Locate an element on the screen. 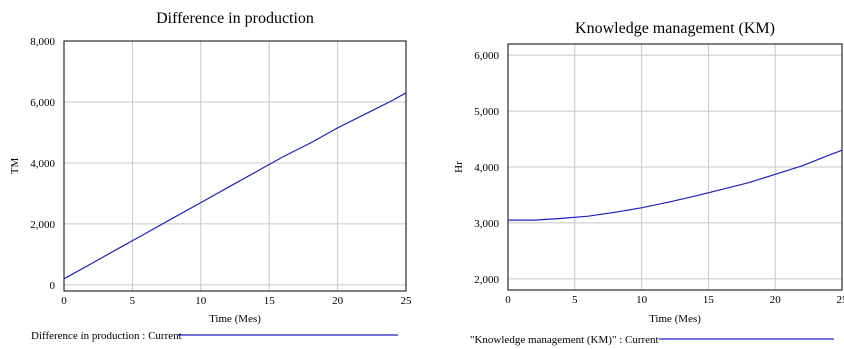  y-tick-label: 3,000 is located at coordinates (486, 224).